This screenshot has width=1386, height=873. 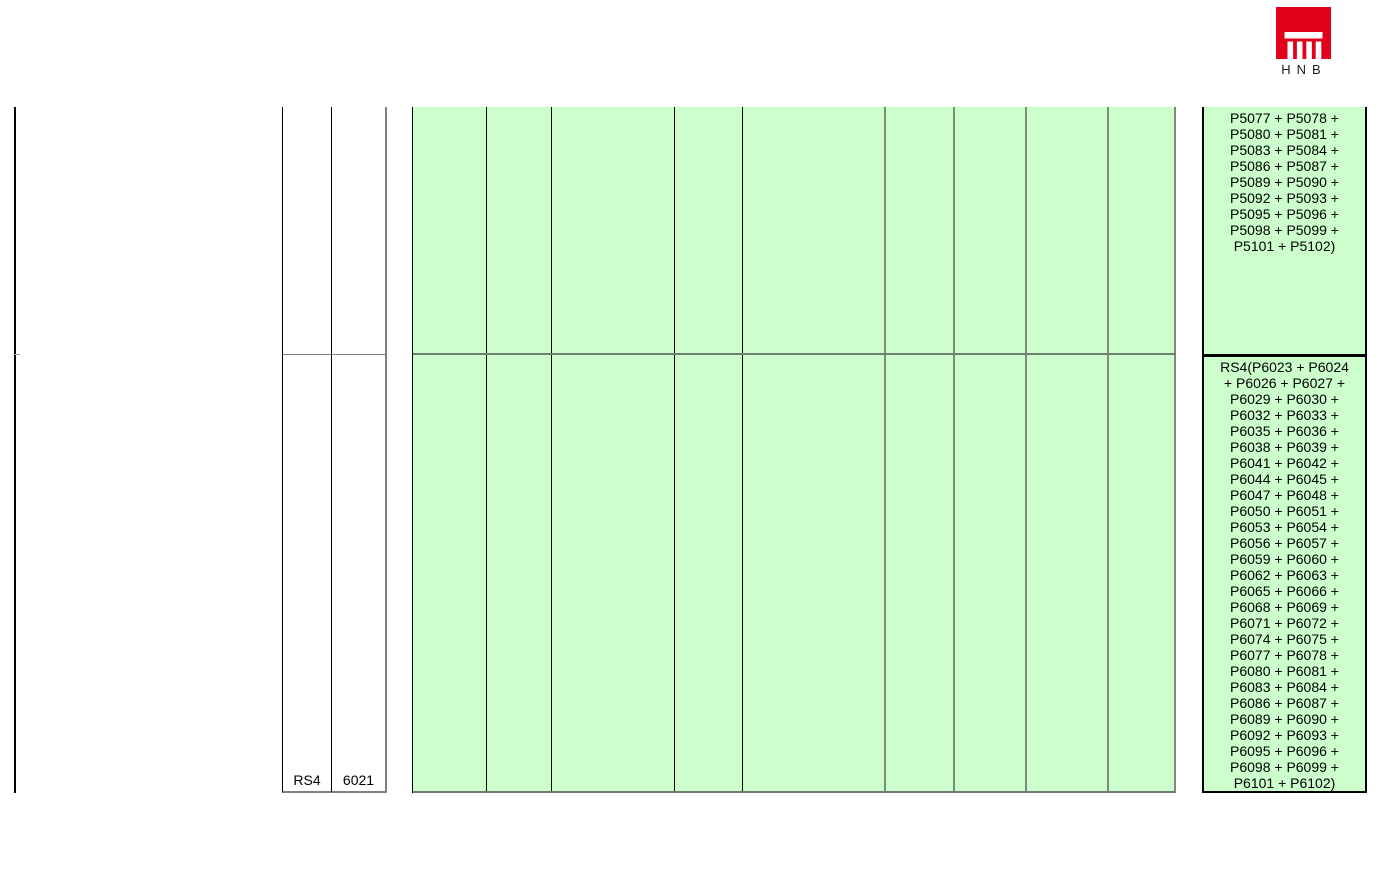 What do you see at coordinates (307, 780) in the screenshot?
I see `code-label: RS4` at bounding box center [307, 780].